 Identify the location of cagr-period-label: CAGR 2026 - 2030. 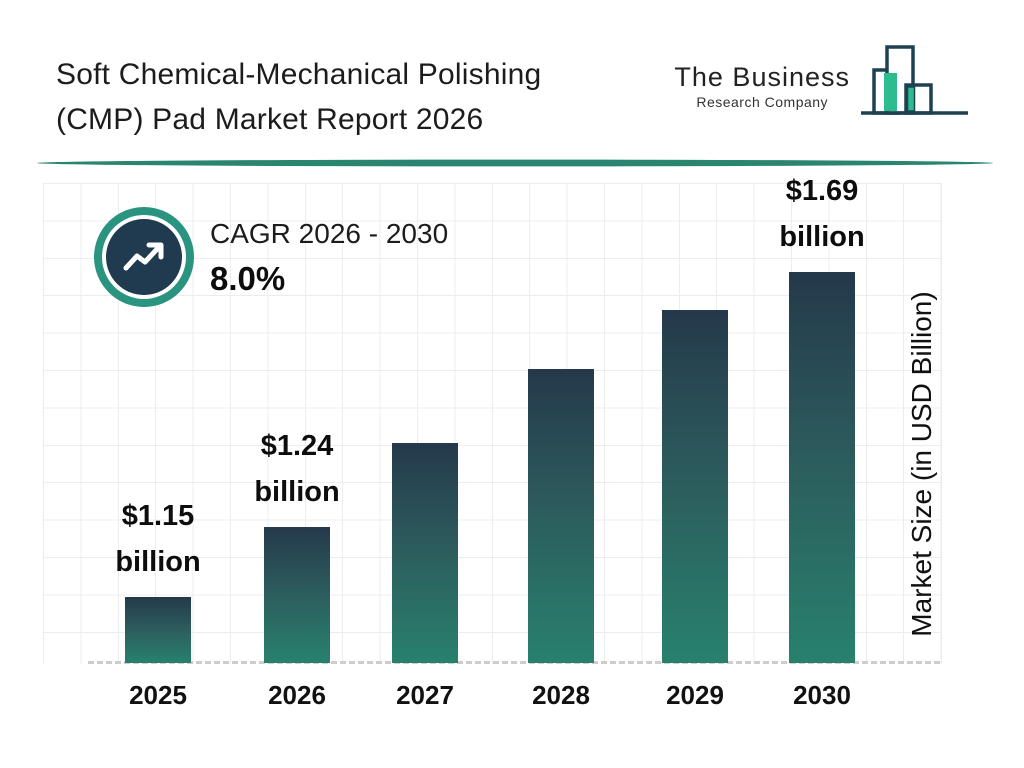
(329, 233).